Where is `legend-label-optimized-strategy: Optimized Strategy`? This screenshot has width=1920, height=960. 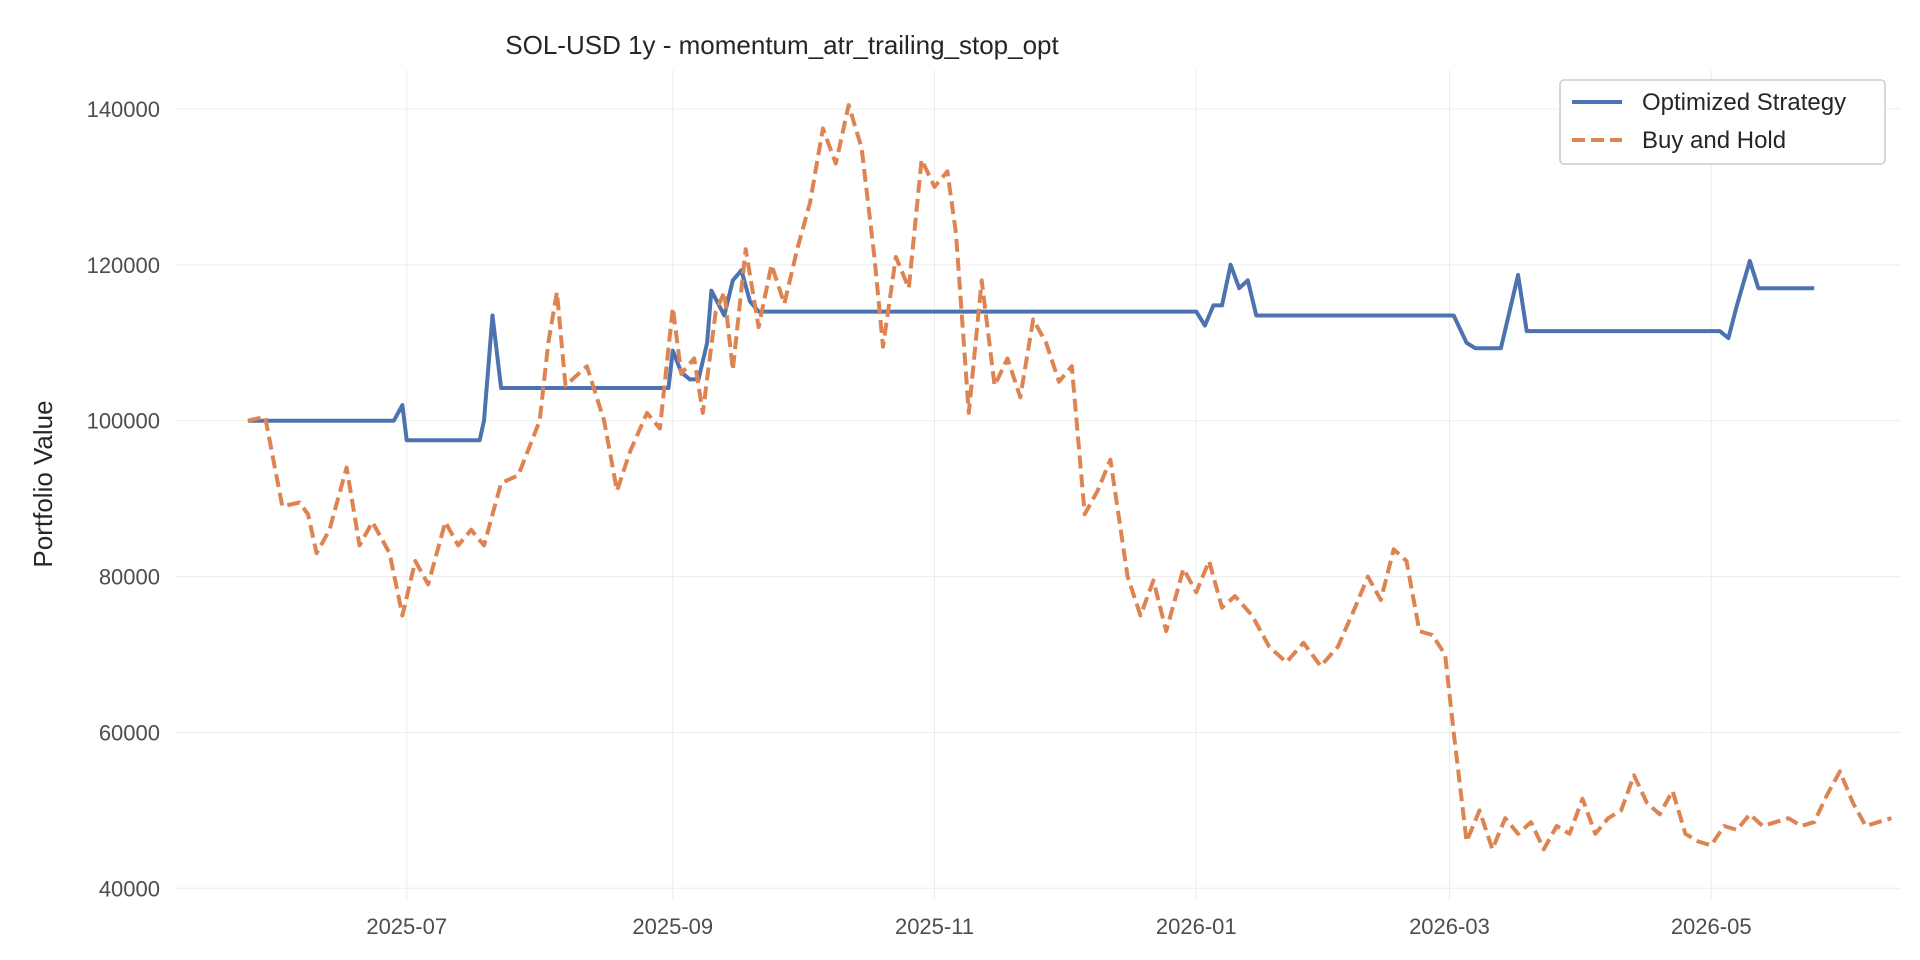 legend-label-optimized-strategy: Optimized Strategy is located at coordinates (1744, 102).